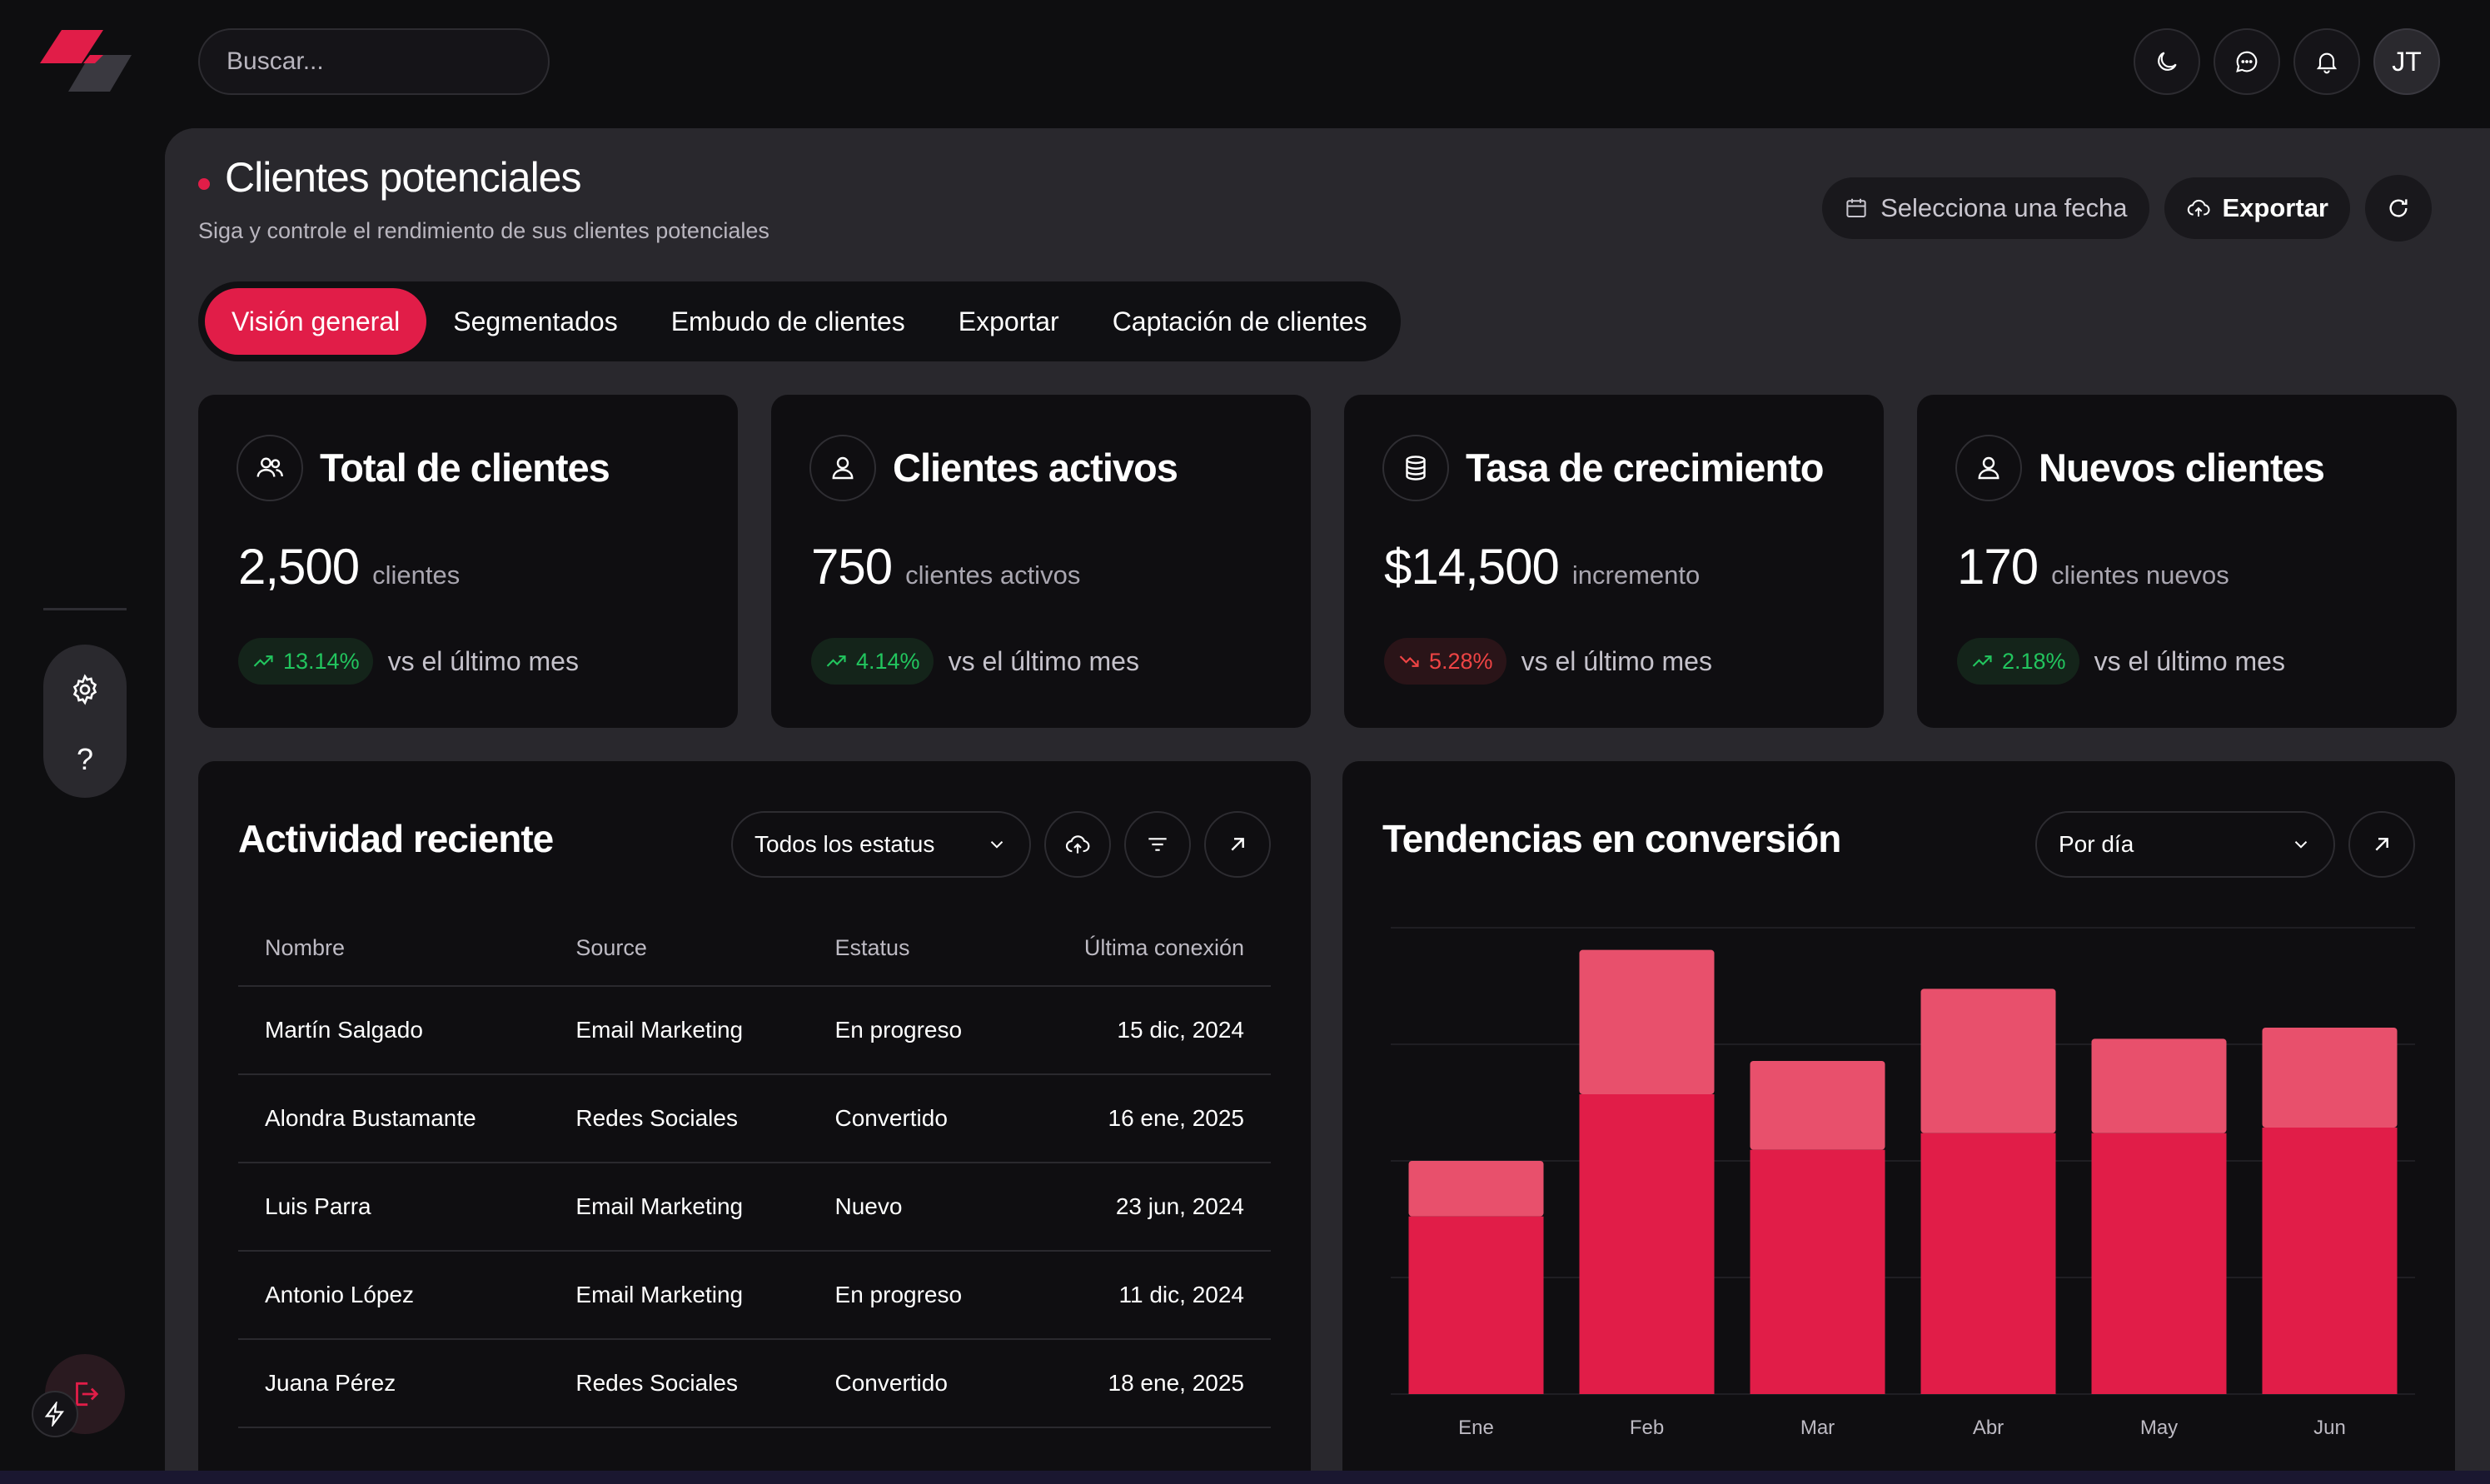  Describe the element at coordinates (1647, 1428) in the screenshot. I see `chart-x-tick-label: Feb` at that location.